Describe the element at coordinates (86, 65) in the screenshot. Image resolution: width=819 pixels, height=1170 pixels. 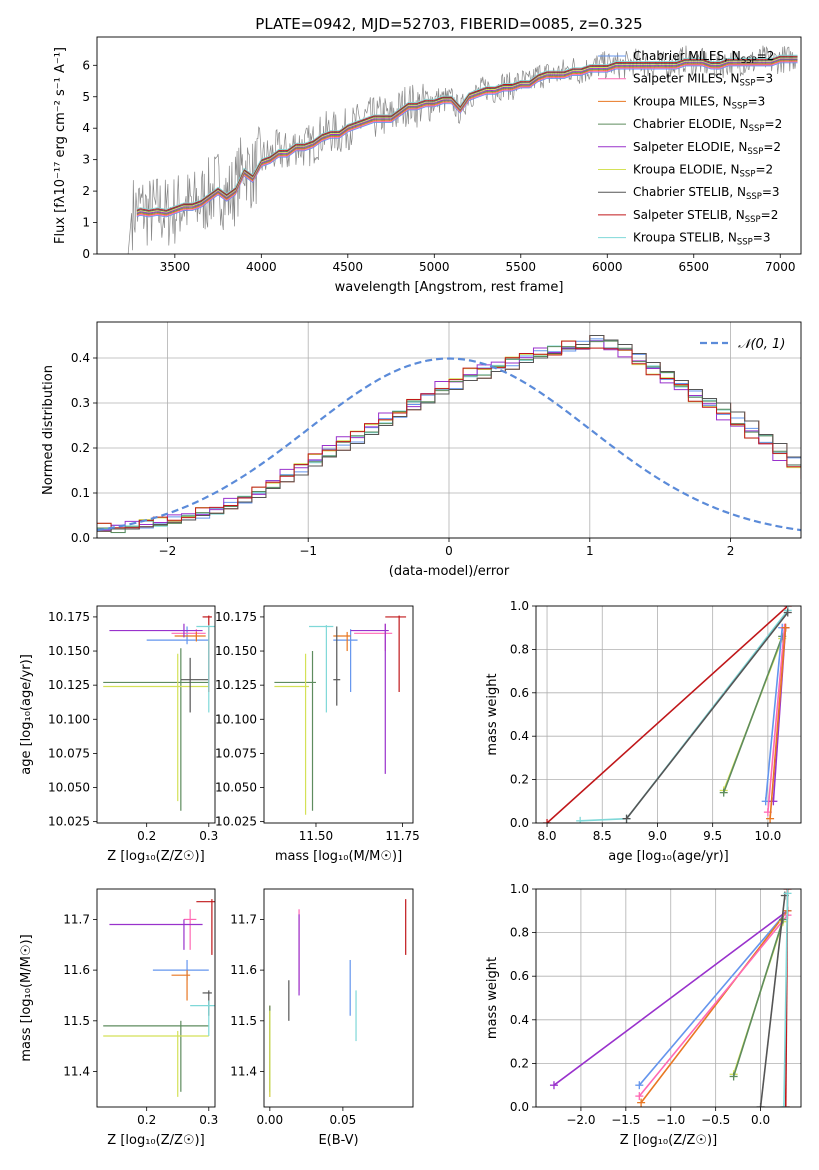
I see `y-tick-label: 6` at that location.